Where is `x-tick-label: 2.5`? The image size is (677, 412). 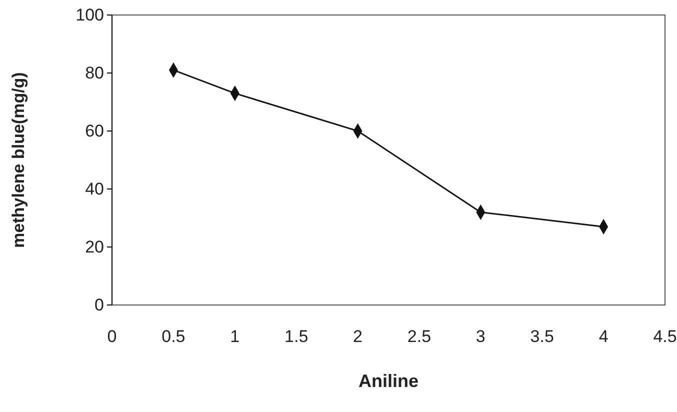 x-tick-label: 2.5 is located at coordinates (419, 336).